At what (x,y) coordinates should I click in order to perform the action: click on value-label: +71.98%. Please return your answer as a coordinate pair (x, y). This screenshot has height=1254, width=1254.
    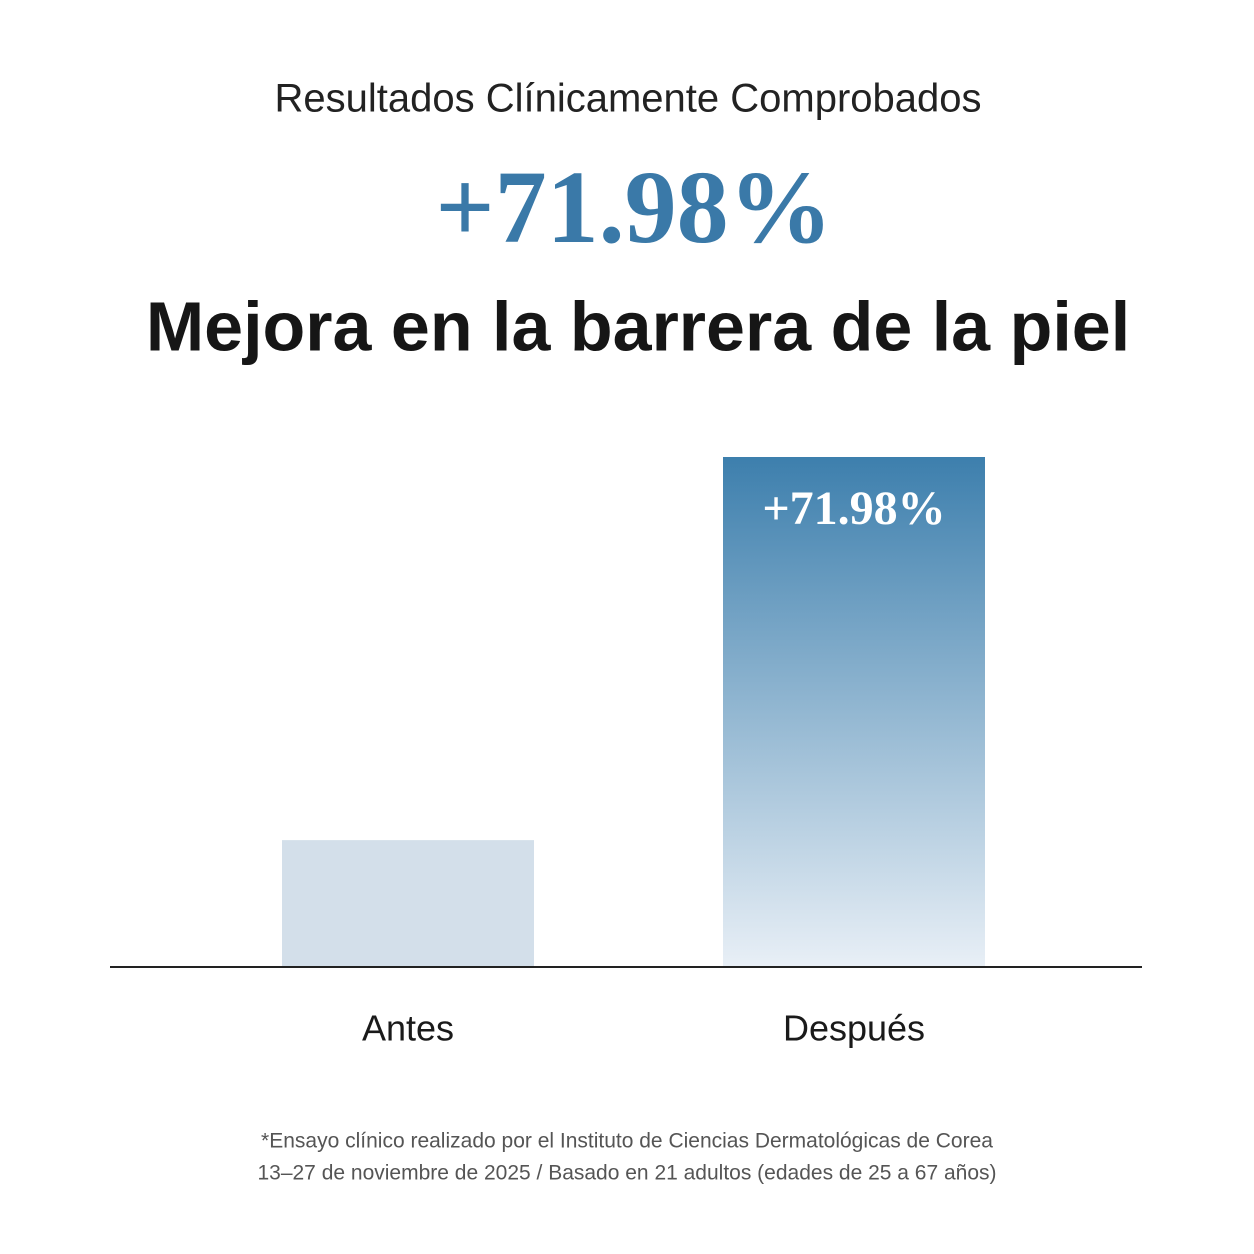
    Looking at the image, I should click on (853, 508).